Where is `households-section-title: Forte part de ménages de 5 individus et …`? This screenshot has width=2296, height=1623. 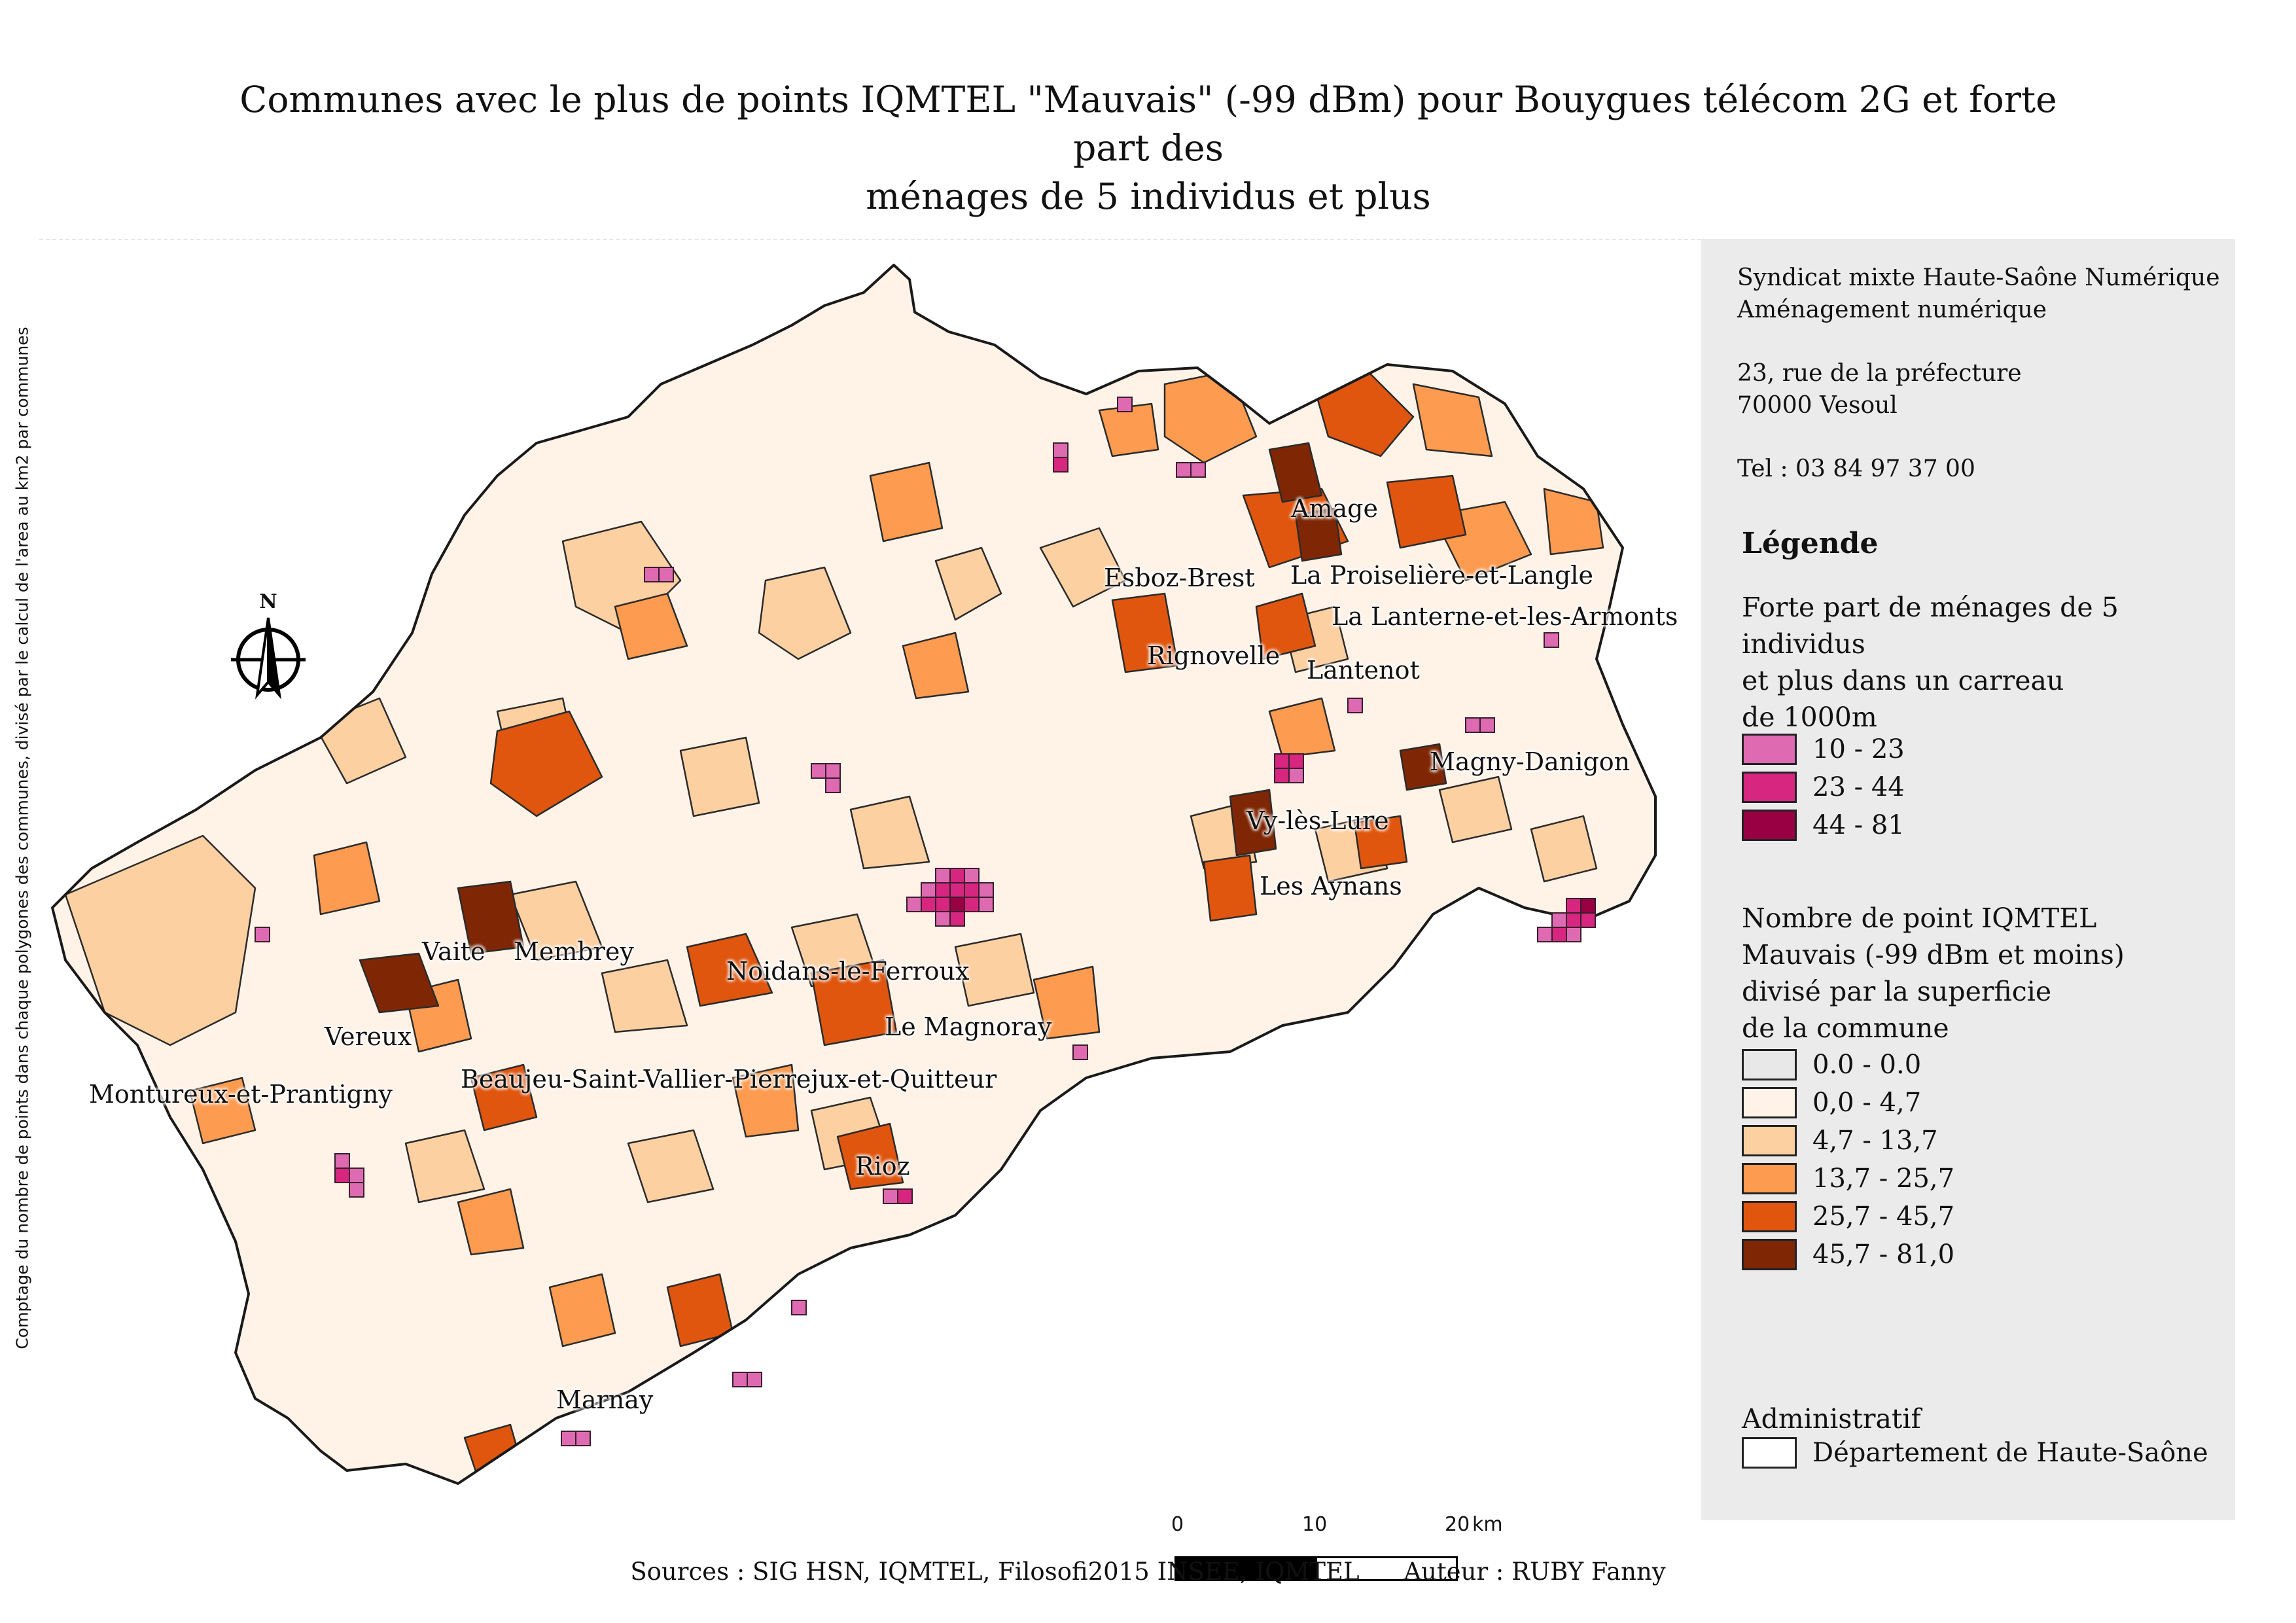
households-section-title: Forte part de ménages de 5 individus et … is located at coordinates (1989, 662).